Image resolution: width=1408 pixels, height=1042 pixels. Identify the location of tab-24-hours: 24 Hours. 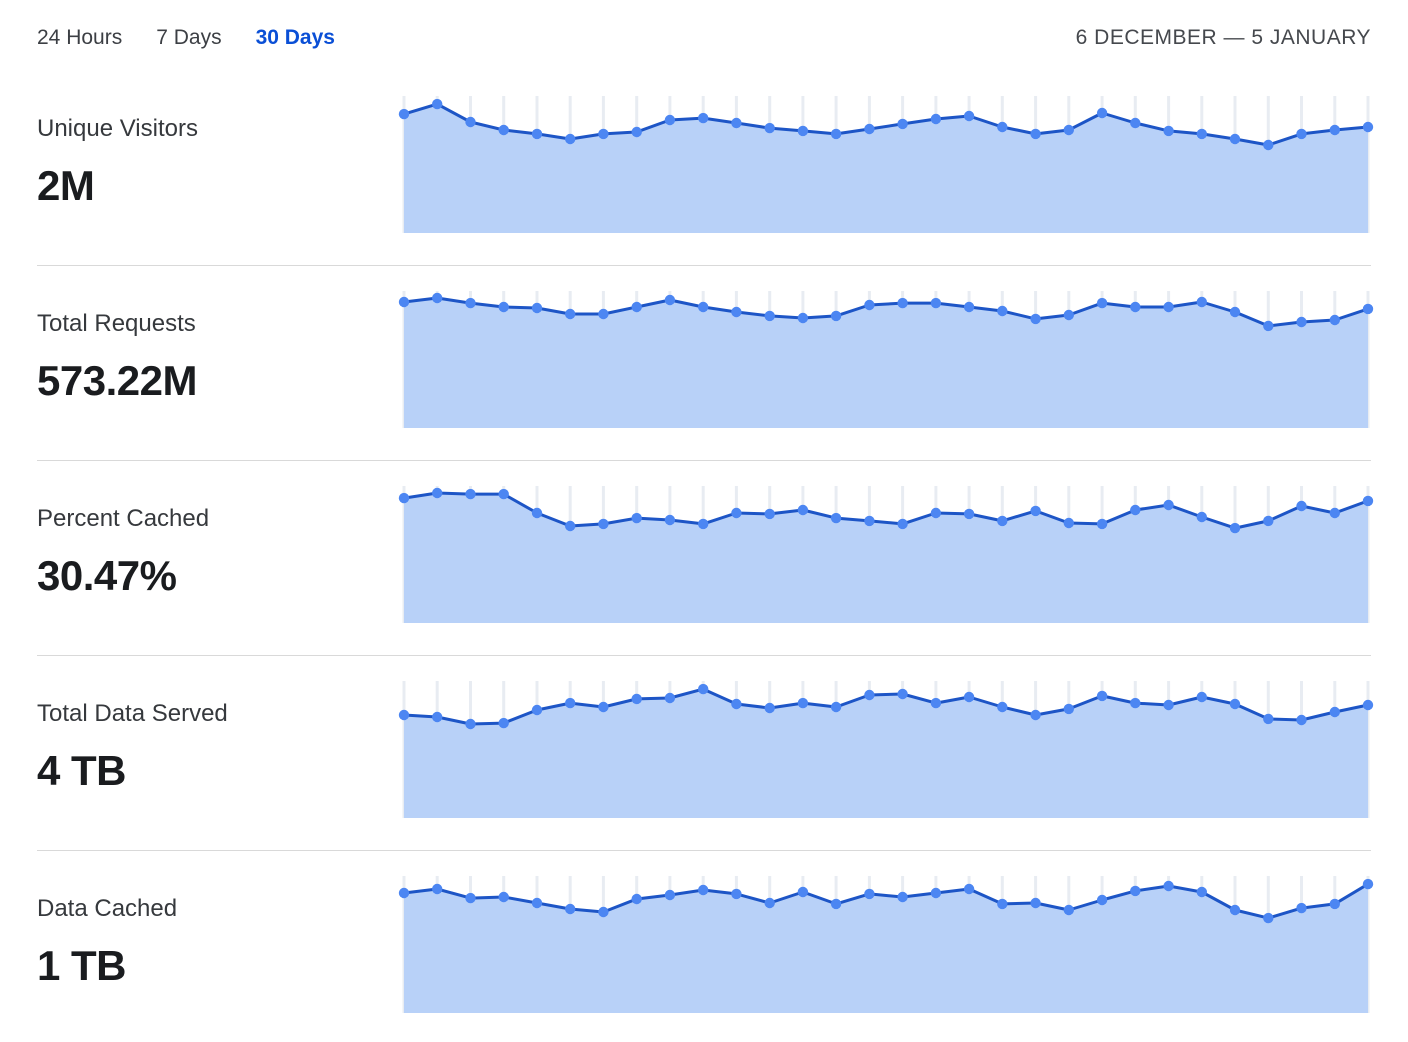
(80, 37).